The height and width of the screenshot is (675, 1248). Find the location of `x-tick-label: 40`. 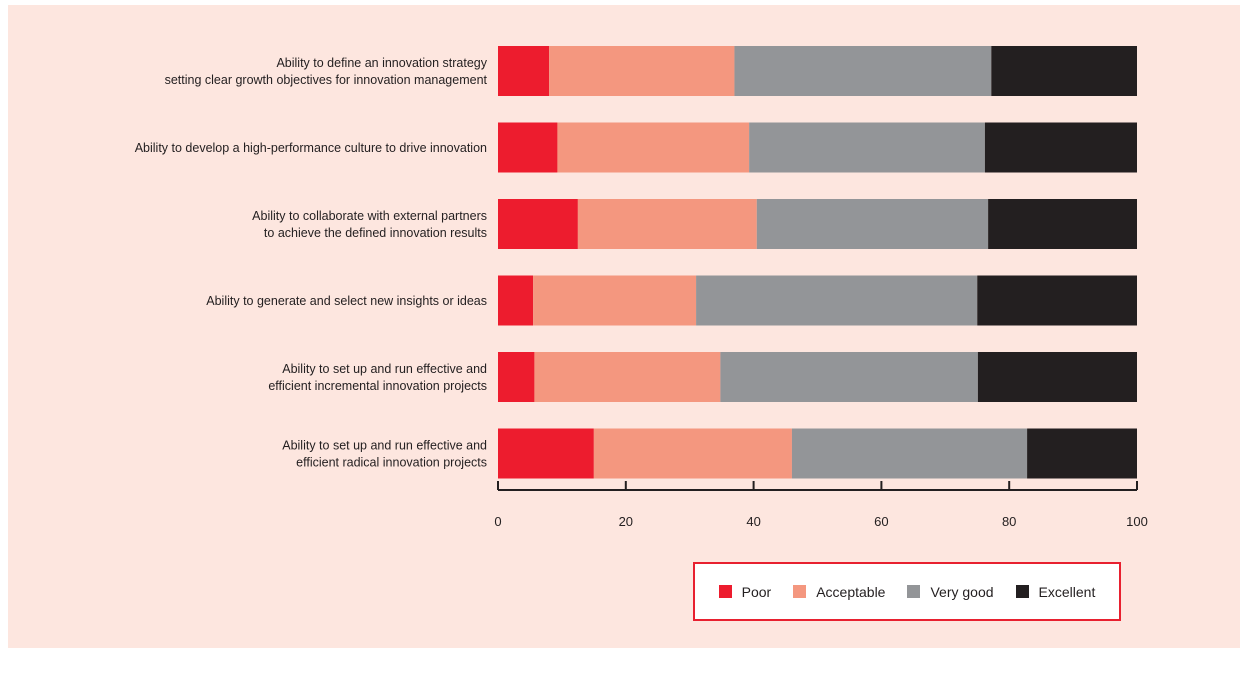

x-tick-label: 40 is located at coordinates (753, 521).